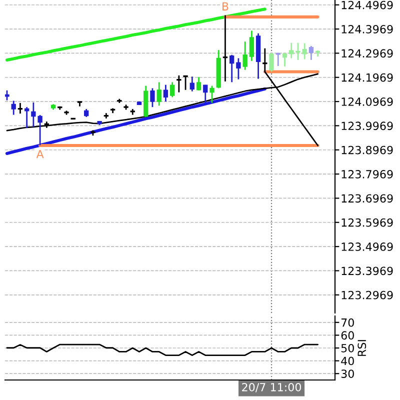 The width and height of the screenshot is (400, 400). I want to click on data-label: B, so click(225, 6).